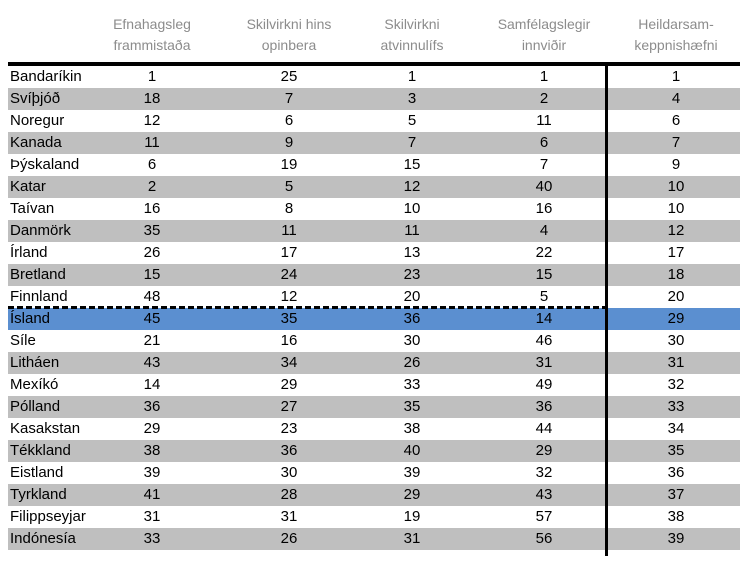 The height and width of the screenshot is (566, 749). Describe the element at coordinates (152, 274) in the screenshot. I see `rank-cell: 15` at that location.